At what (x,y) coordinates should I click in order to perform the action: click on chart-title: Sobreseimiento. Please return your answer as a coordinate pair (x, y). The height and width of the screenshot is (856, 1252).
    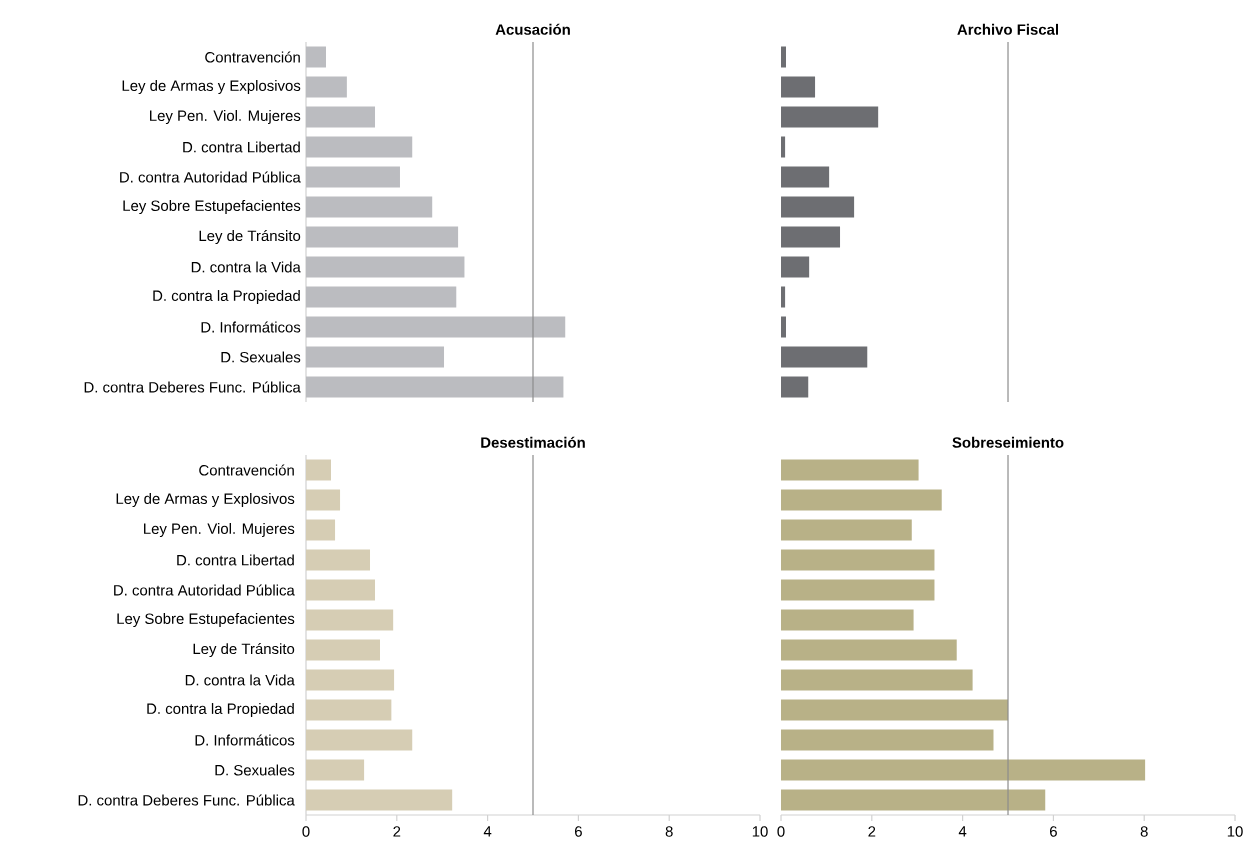
    Looking at the image, I should click on (1008, 442).